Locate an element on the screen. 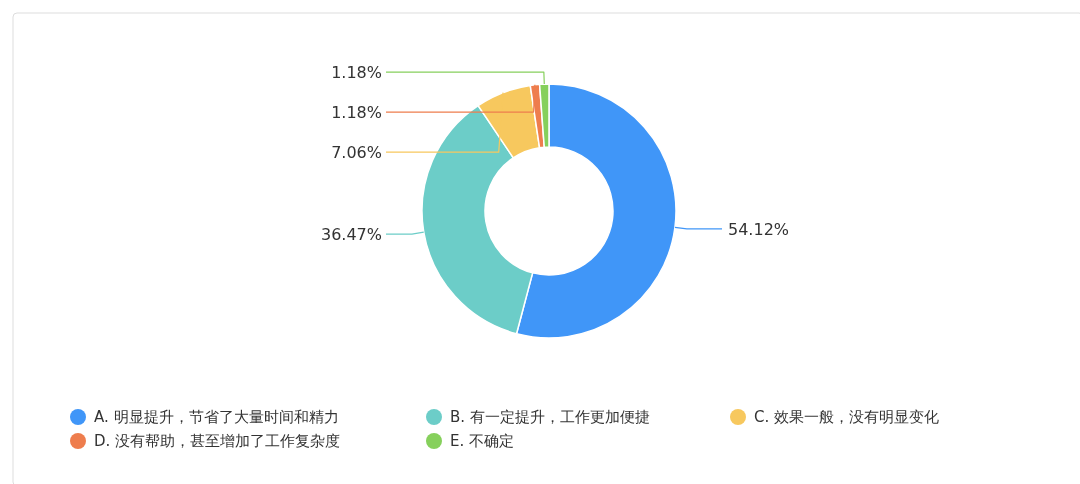 This screenshot has width=1080, height=484. legend-label: B. 有一定提升，工作更加便捷 is located at coordinates (550, 417).